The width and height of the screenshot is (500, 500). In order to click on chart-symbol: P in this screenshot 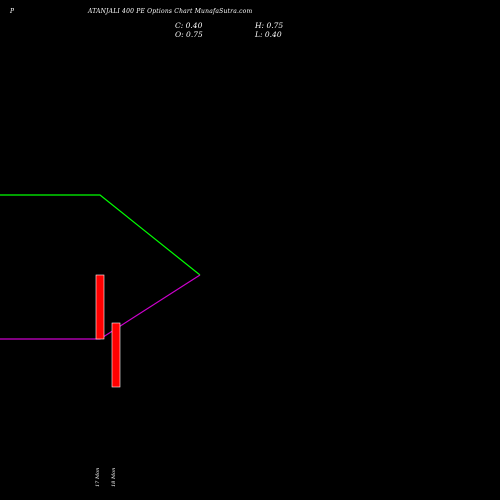, I will do `click(12, 11)`.